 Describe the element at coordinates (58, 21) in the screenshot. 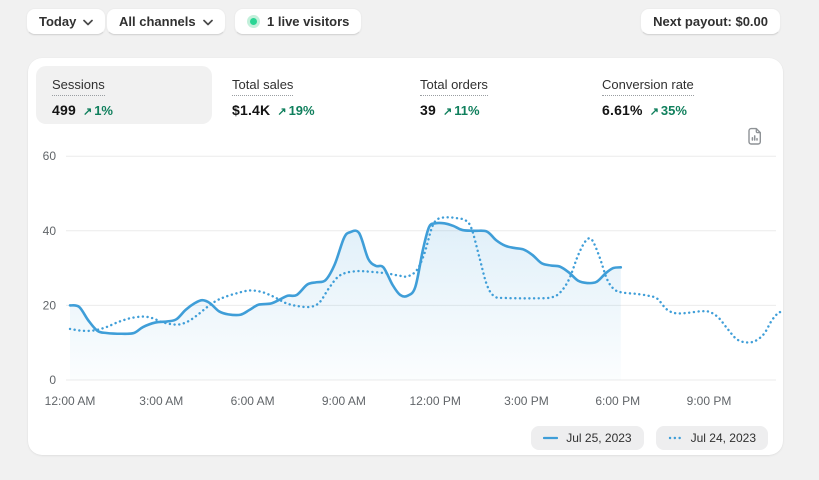

I see `date-range-label: Today` at that location.